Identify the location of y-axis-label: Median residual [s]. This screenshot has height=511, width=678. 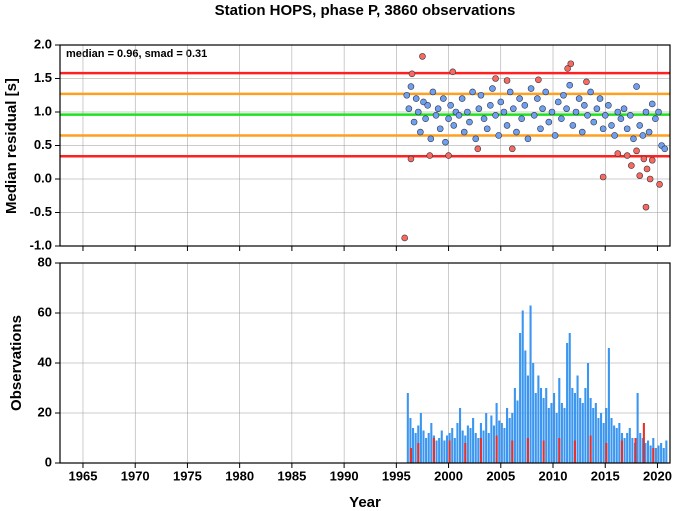
(11, 146).